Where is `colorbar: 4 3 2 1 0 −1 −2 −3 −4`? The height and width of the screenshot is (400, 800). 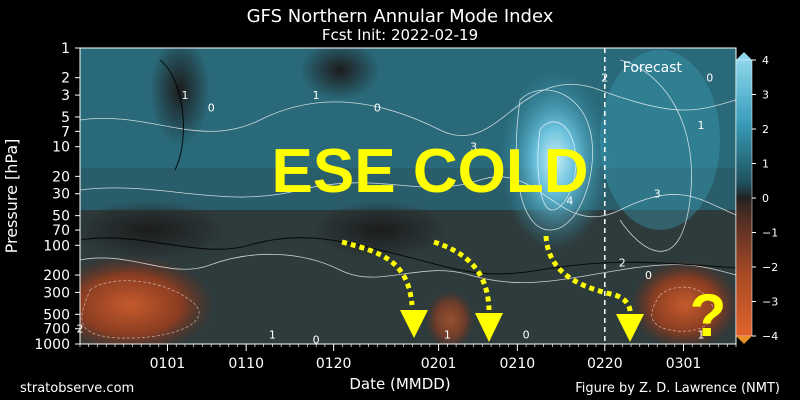 colorbar: 4 3 2 1 0 −1 −2 −3 −4 is located at coordinates (756, 198).